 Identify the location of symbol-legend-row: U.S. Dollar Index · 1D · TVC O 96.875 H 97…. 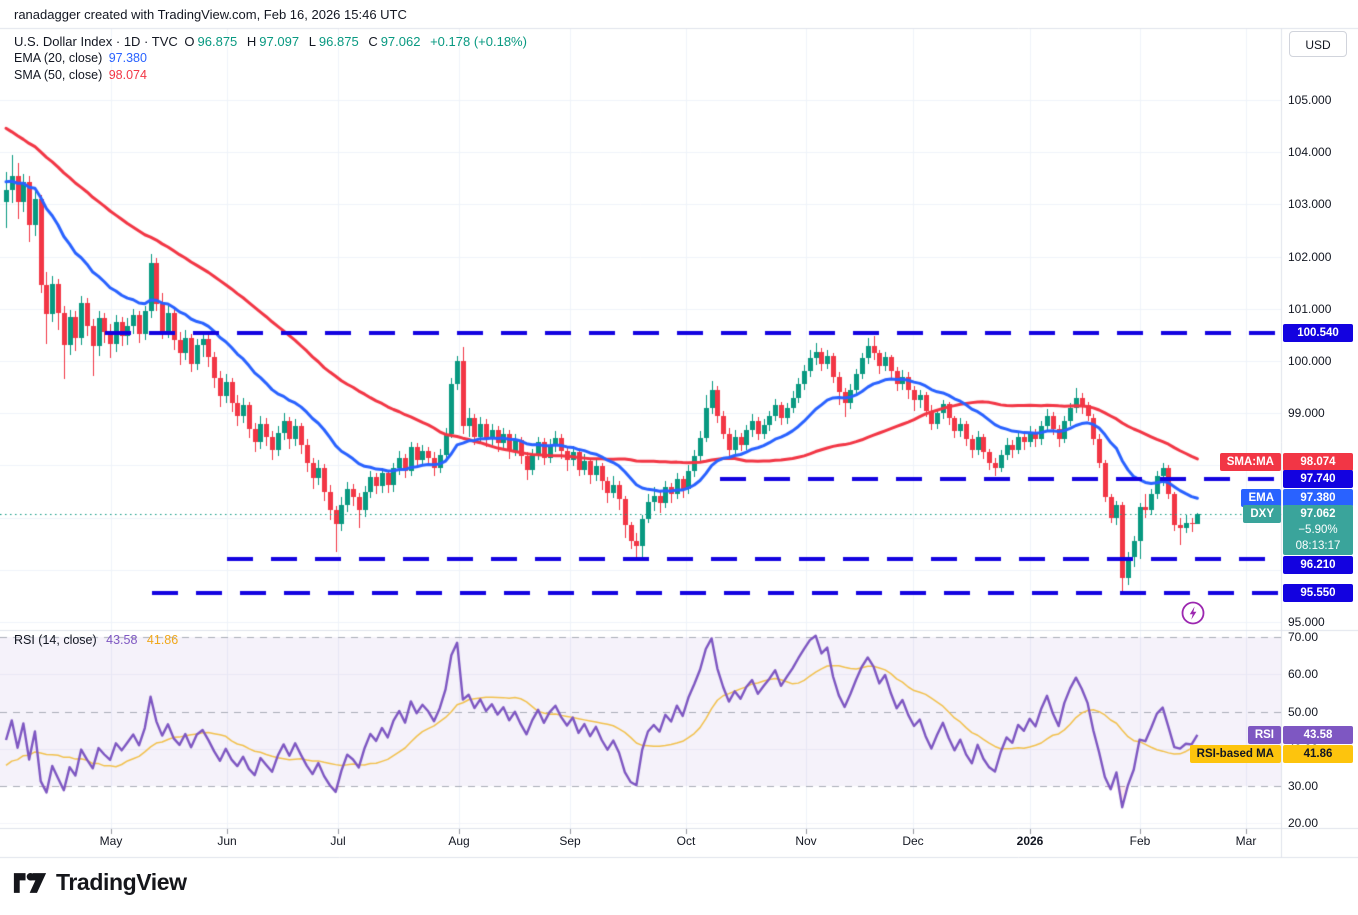
(272, 41).